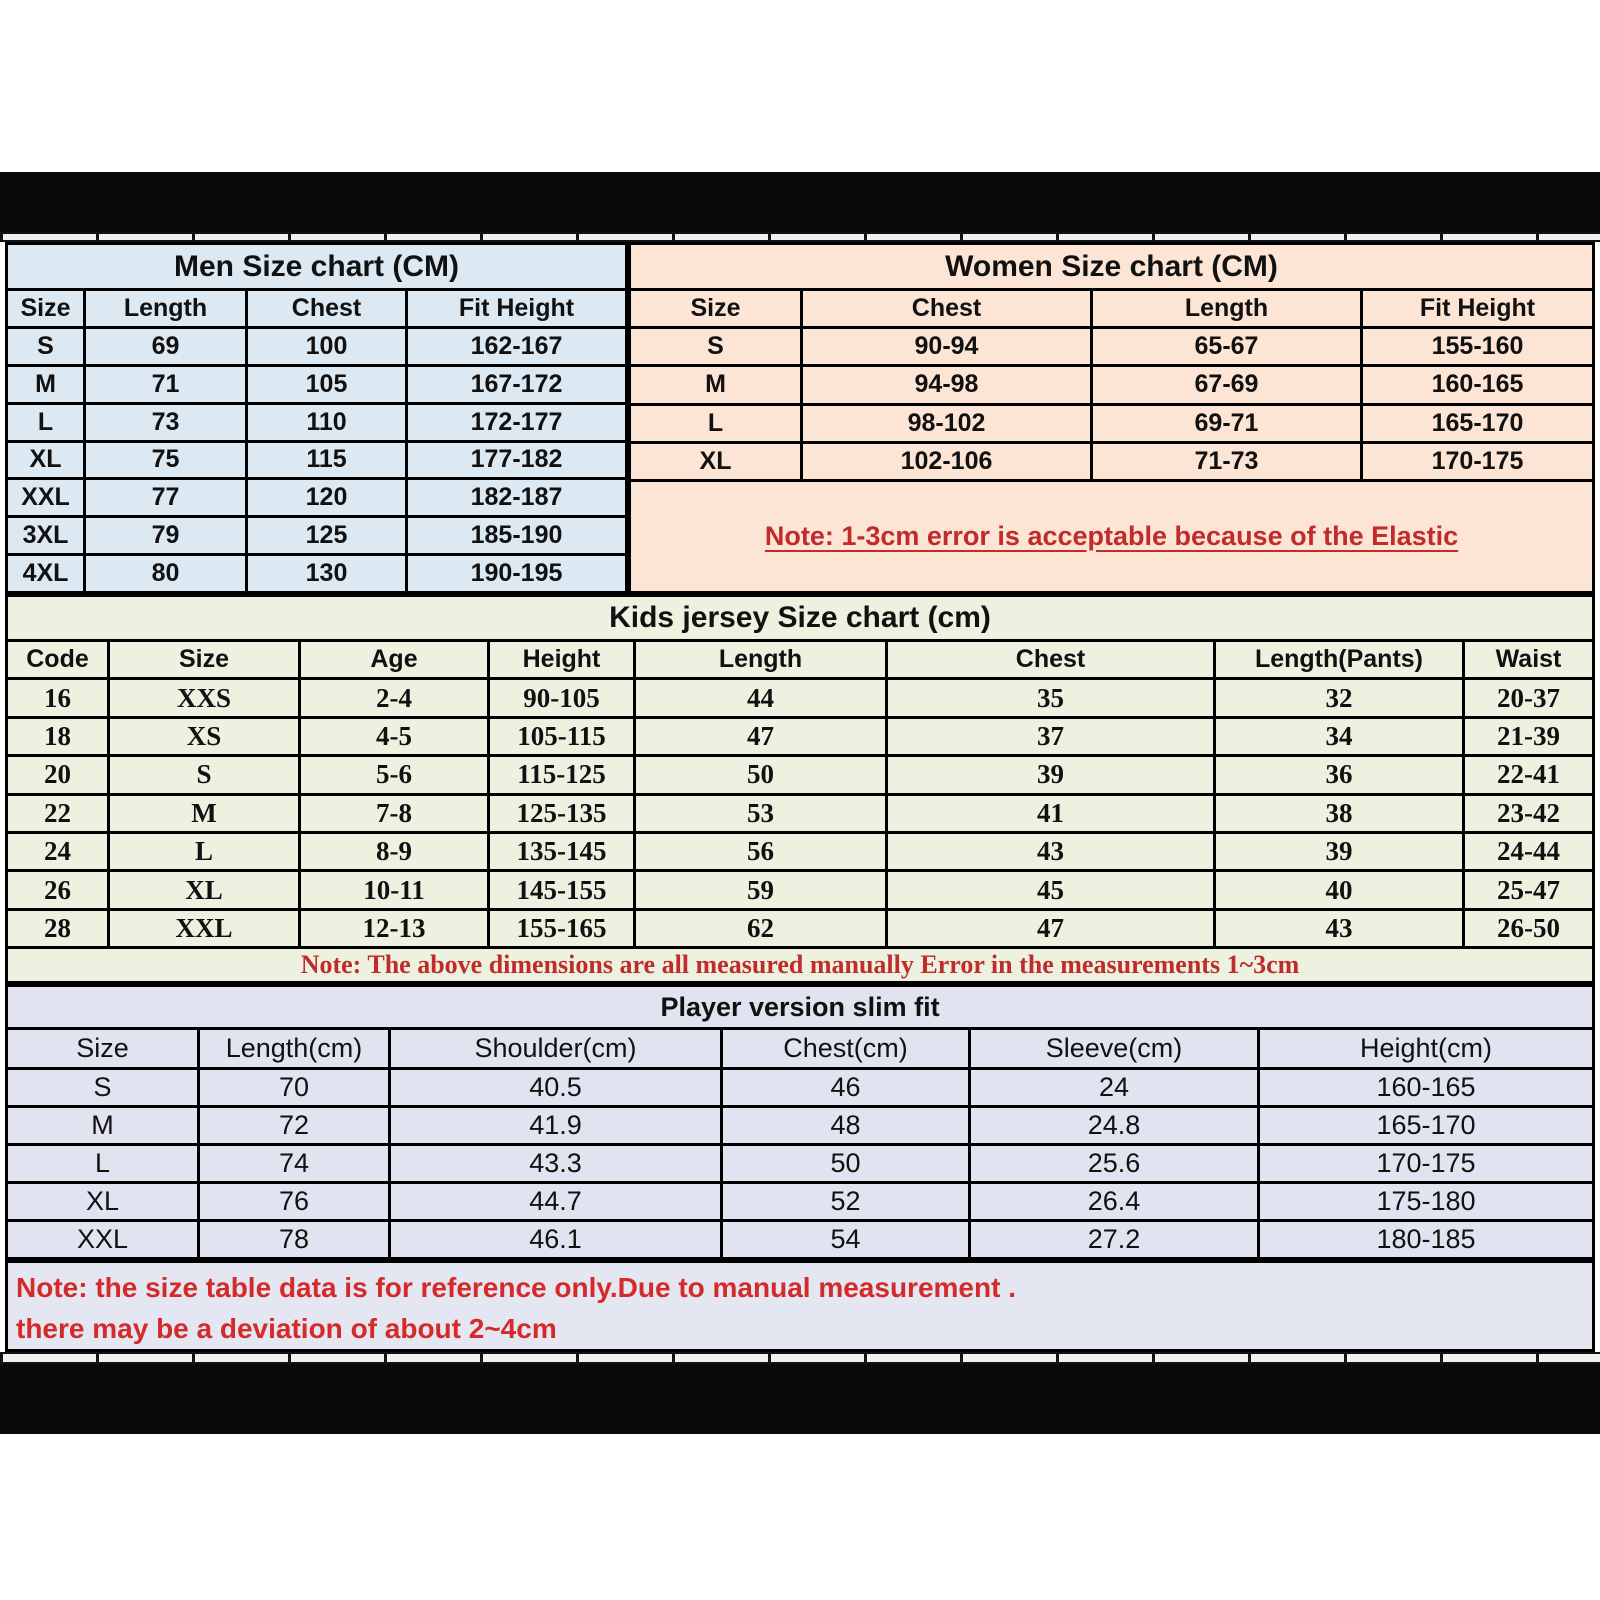 Image resolution: width=1600 pixels, height=1600 pixels. Describe the element at coordinates (1225, 383) in the screenshot. I see `table-cell: 67-69` at that location.